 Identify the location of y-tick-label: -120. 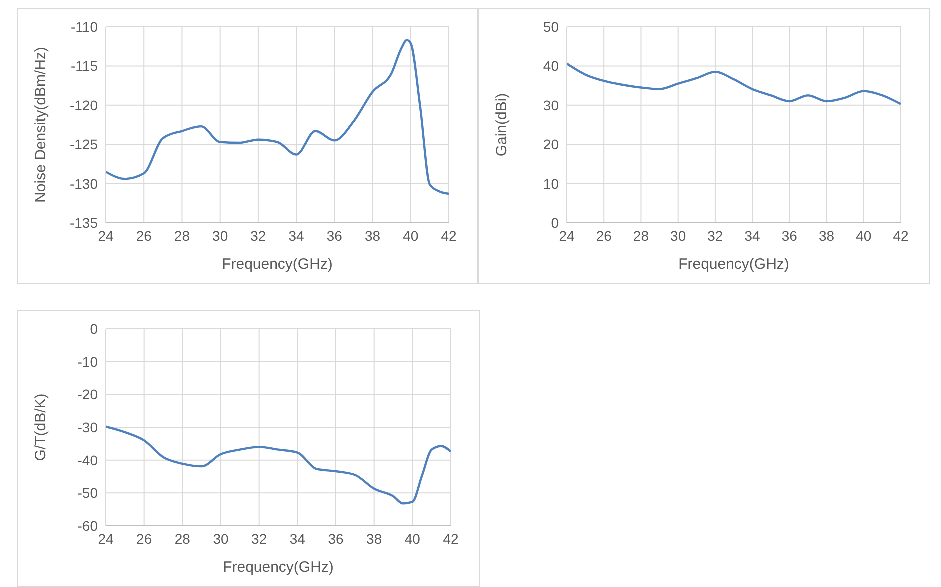
(84, 105).